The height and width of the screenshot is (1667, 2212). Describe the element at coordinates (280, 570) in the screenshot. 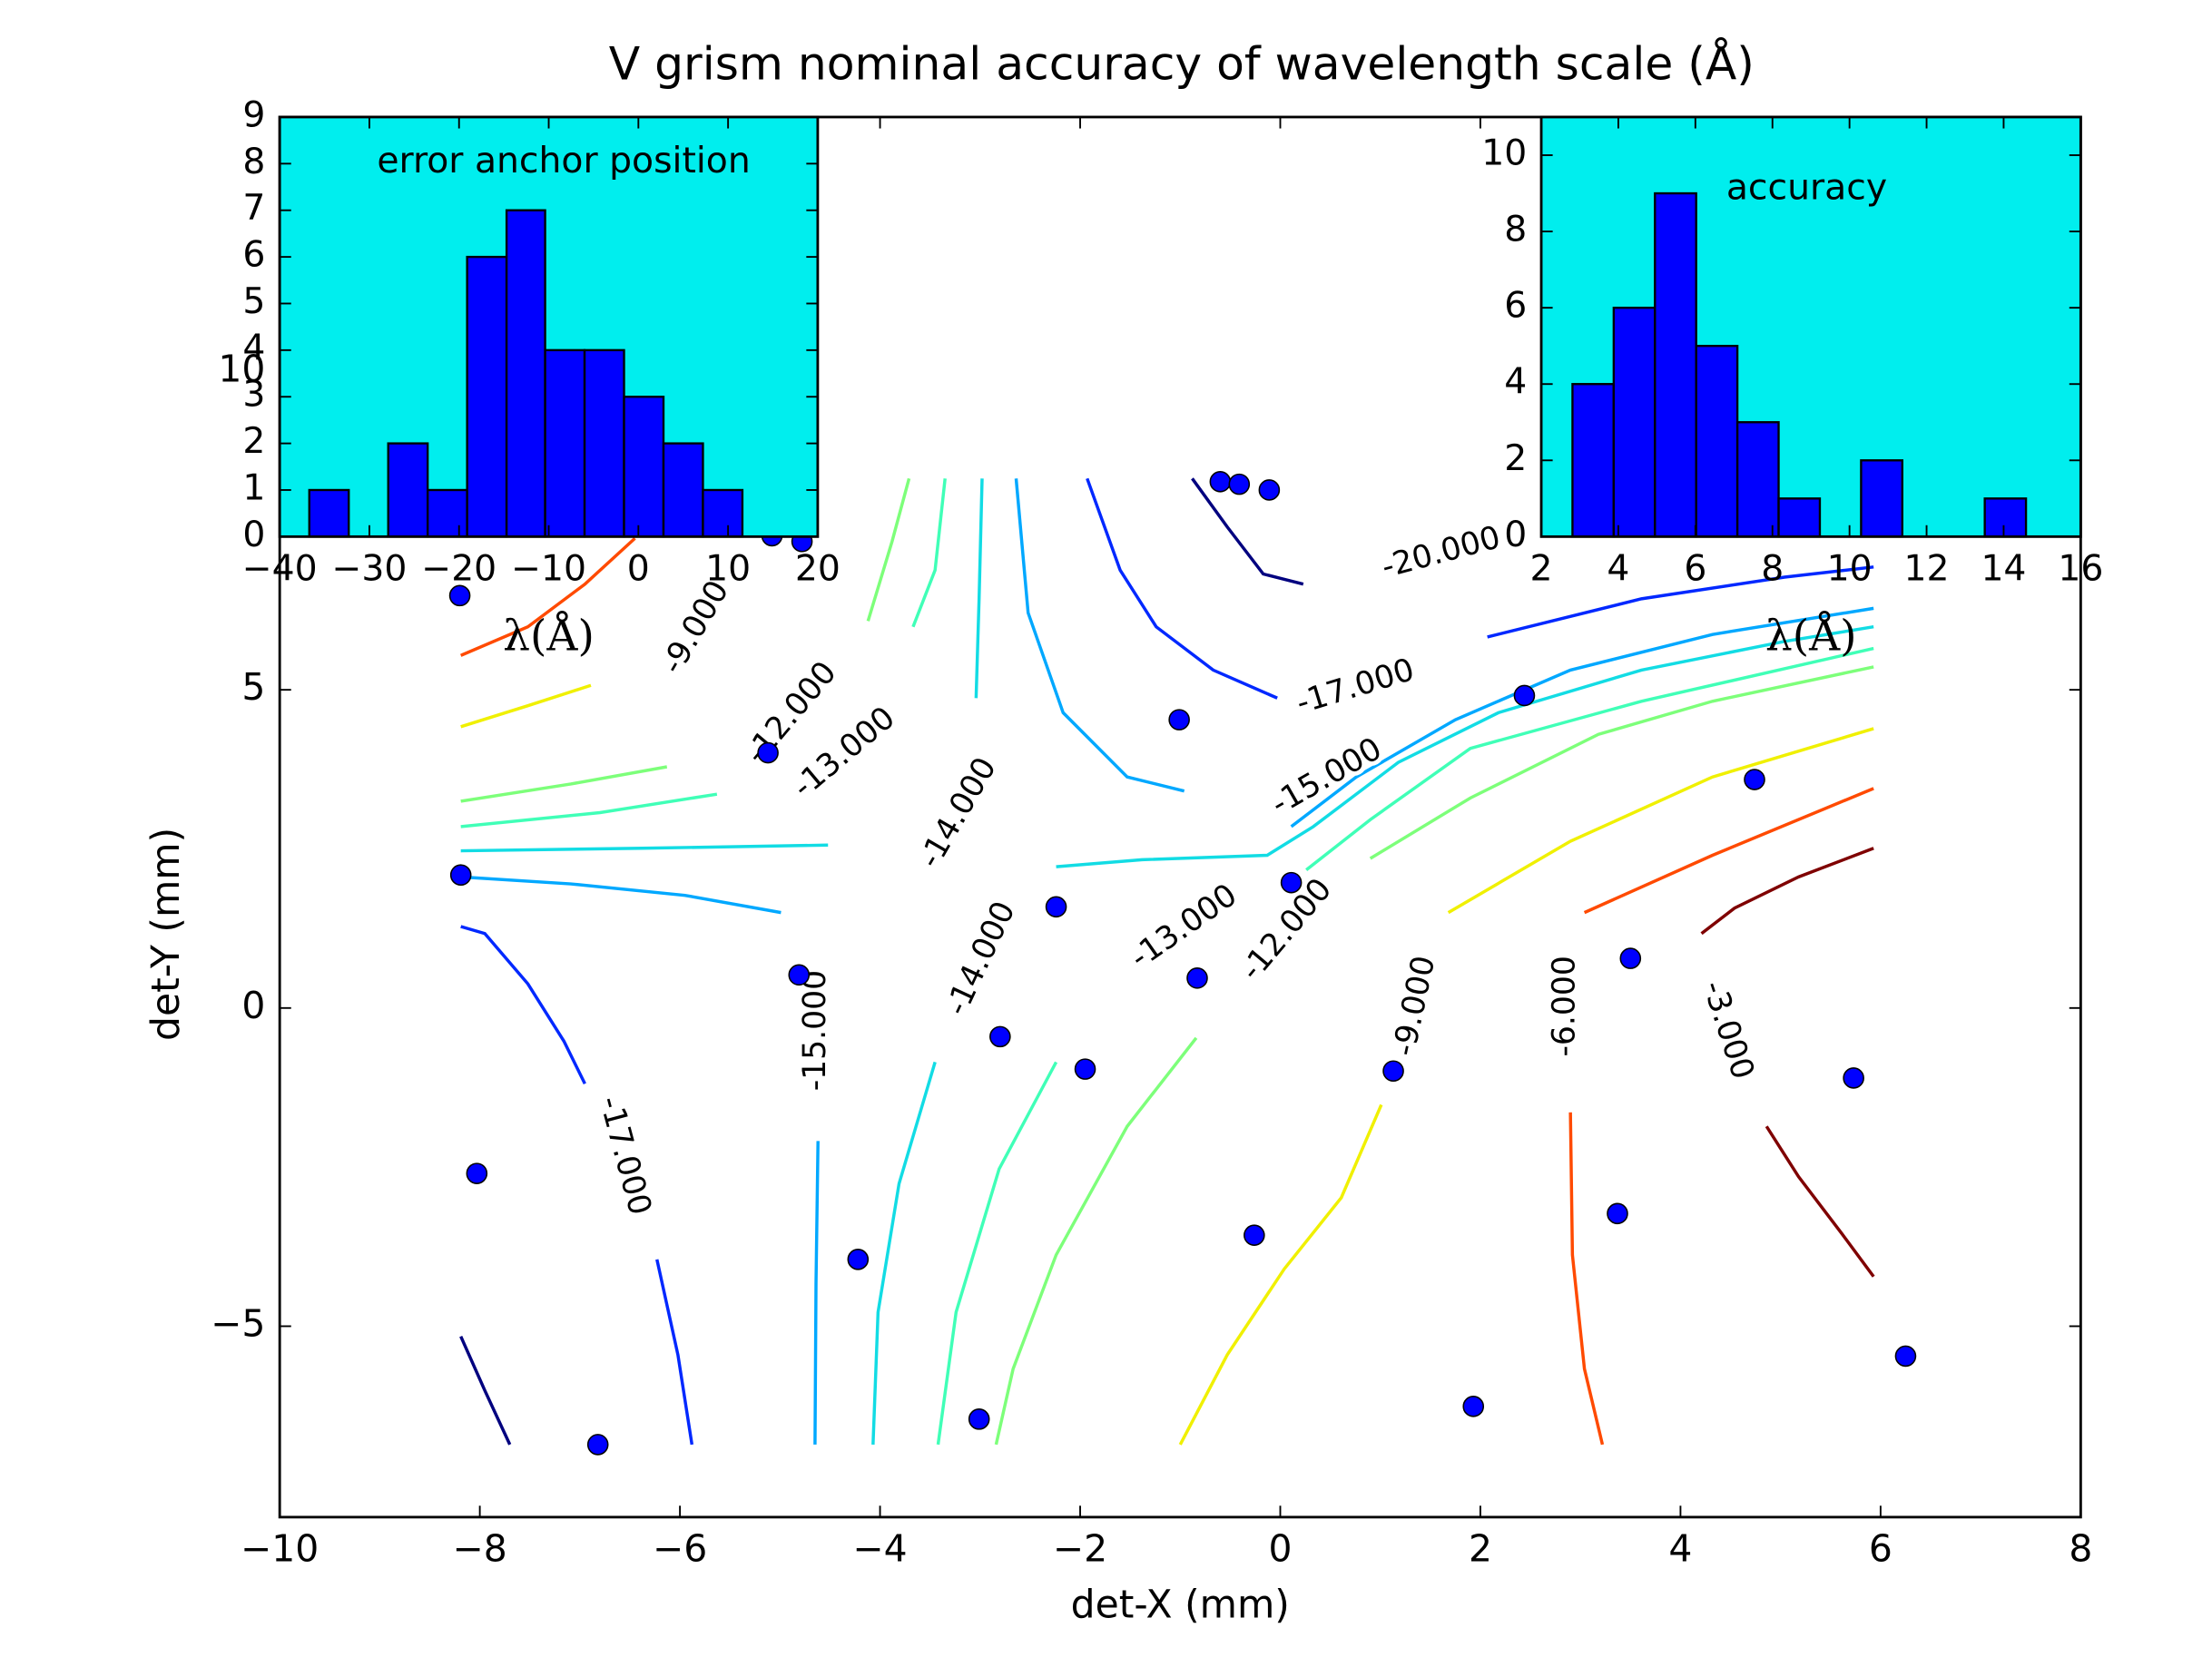

I see `x-tick-label: −40` at that location.